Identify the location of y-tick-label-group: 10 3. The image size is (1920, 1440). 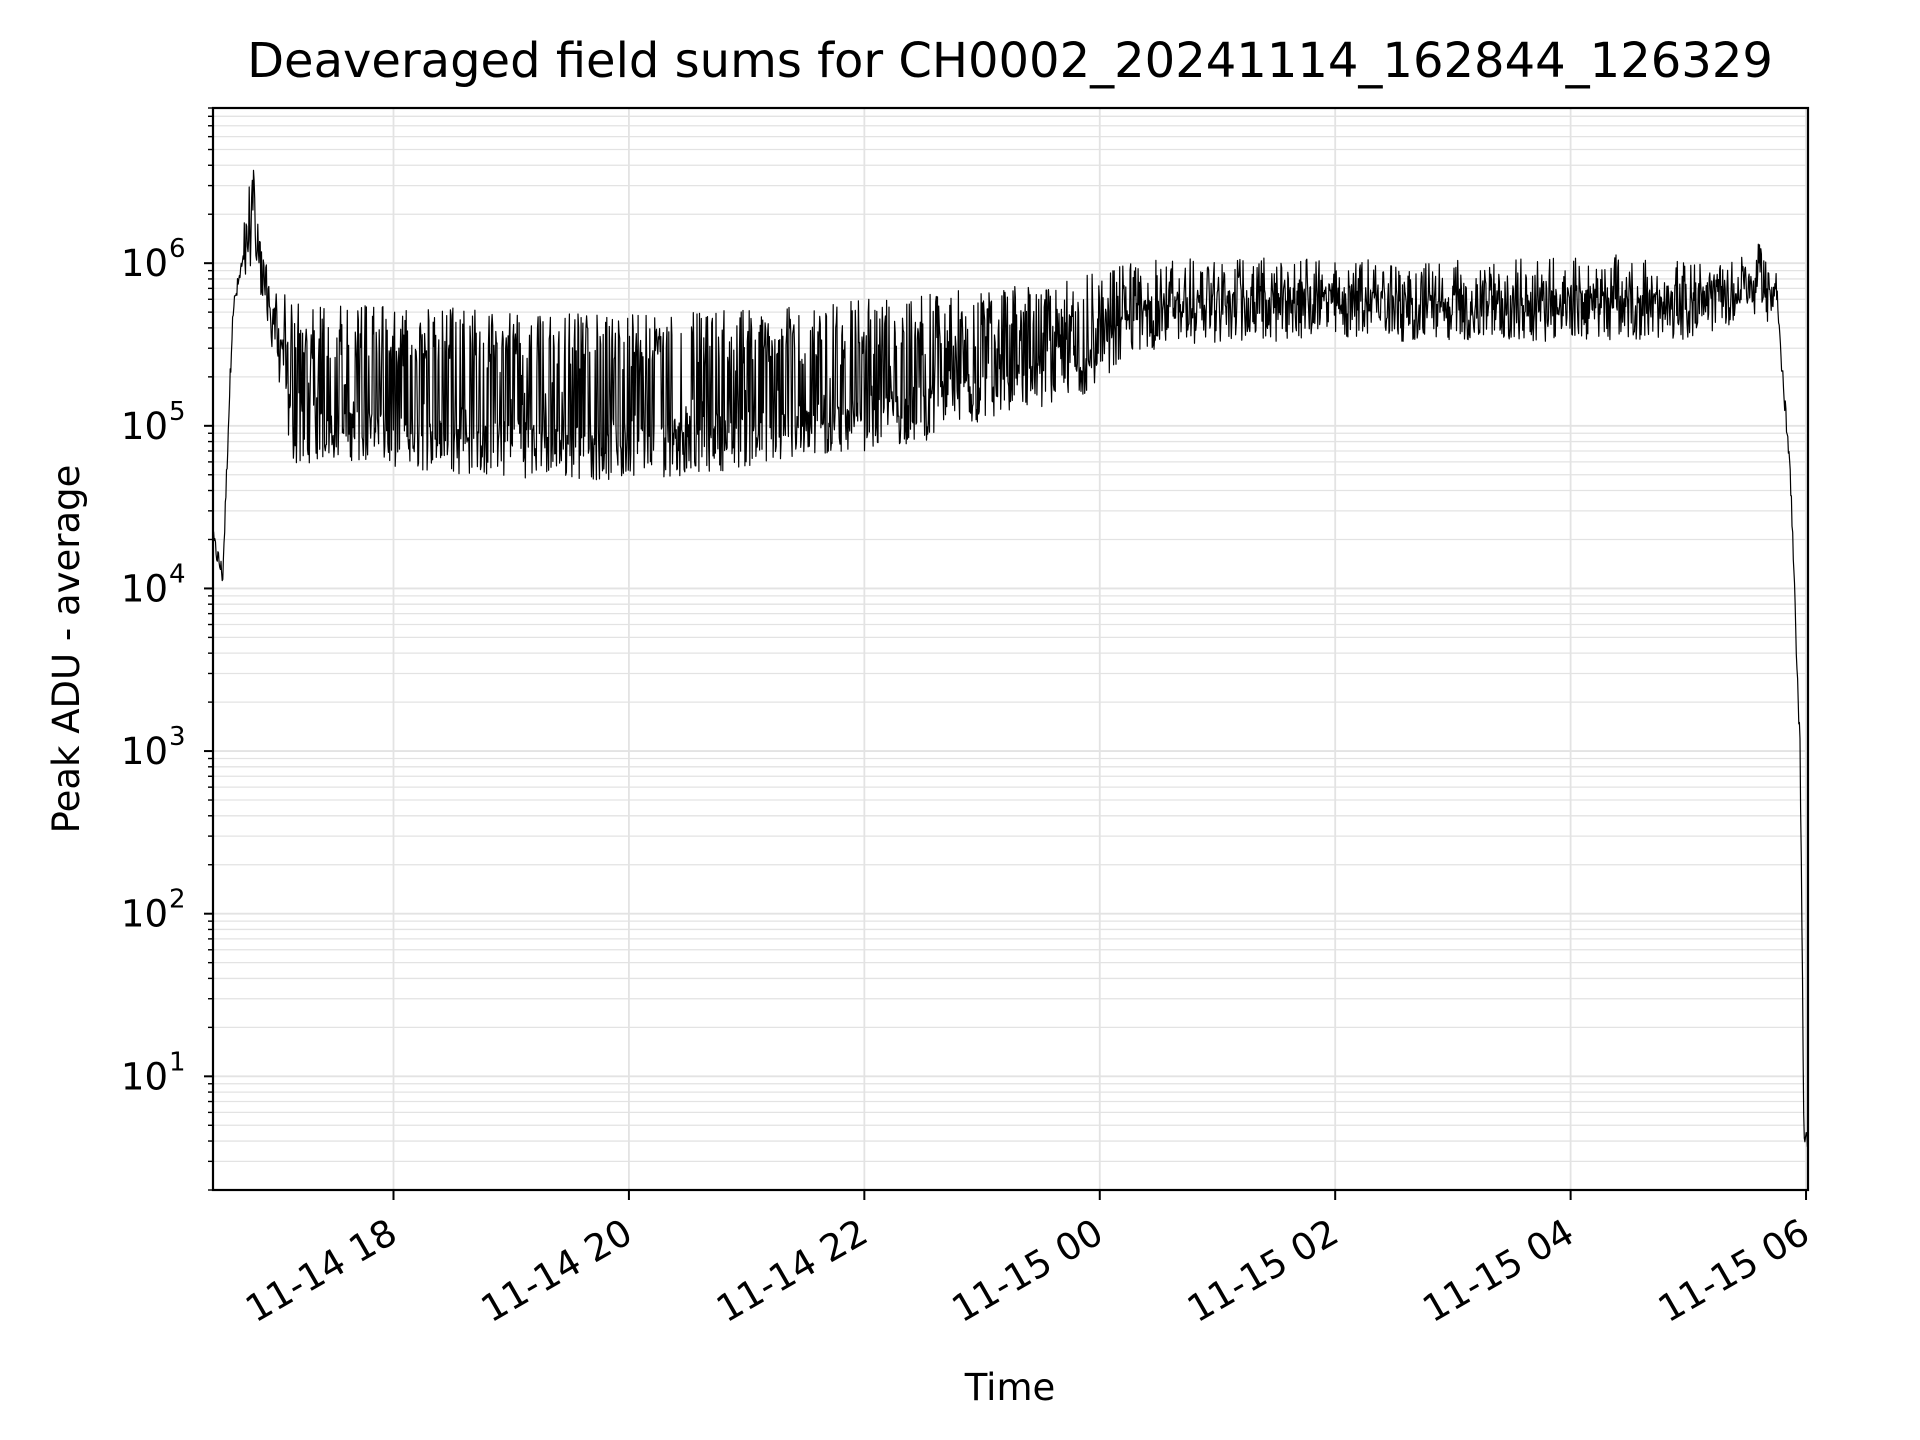
(153, 747).